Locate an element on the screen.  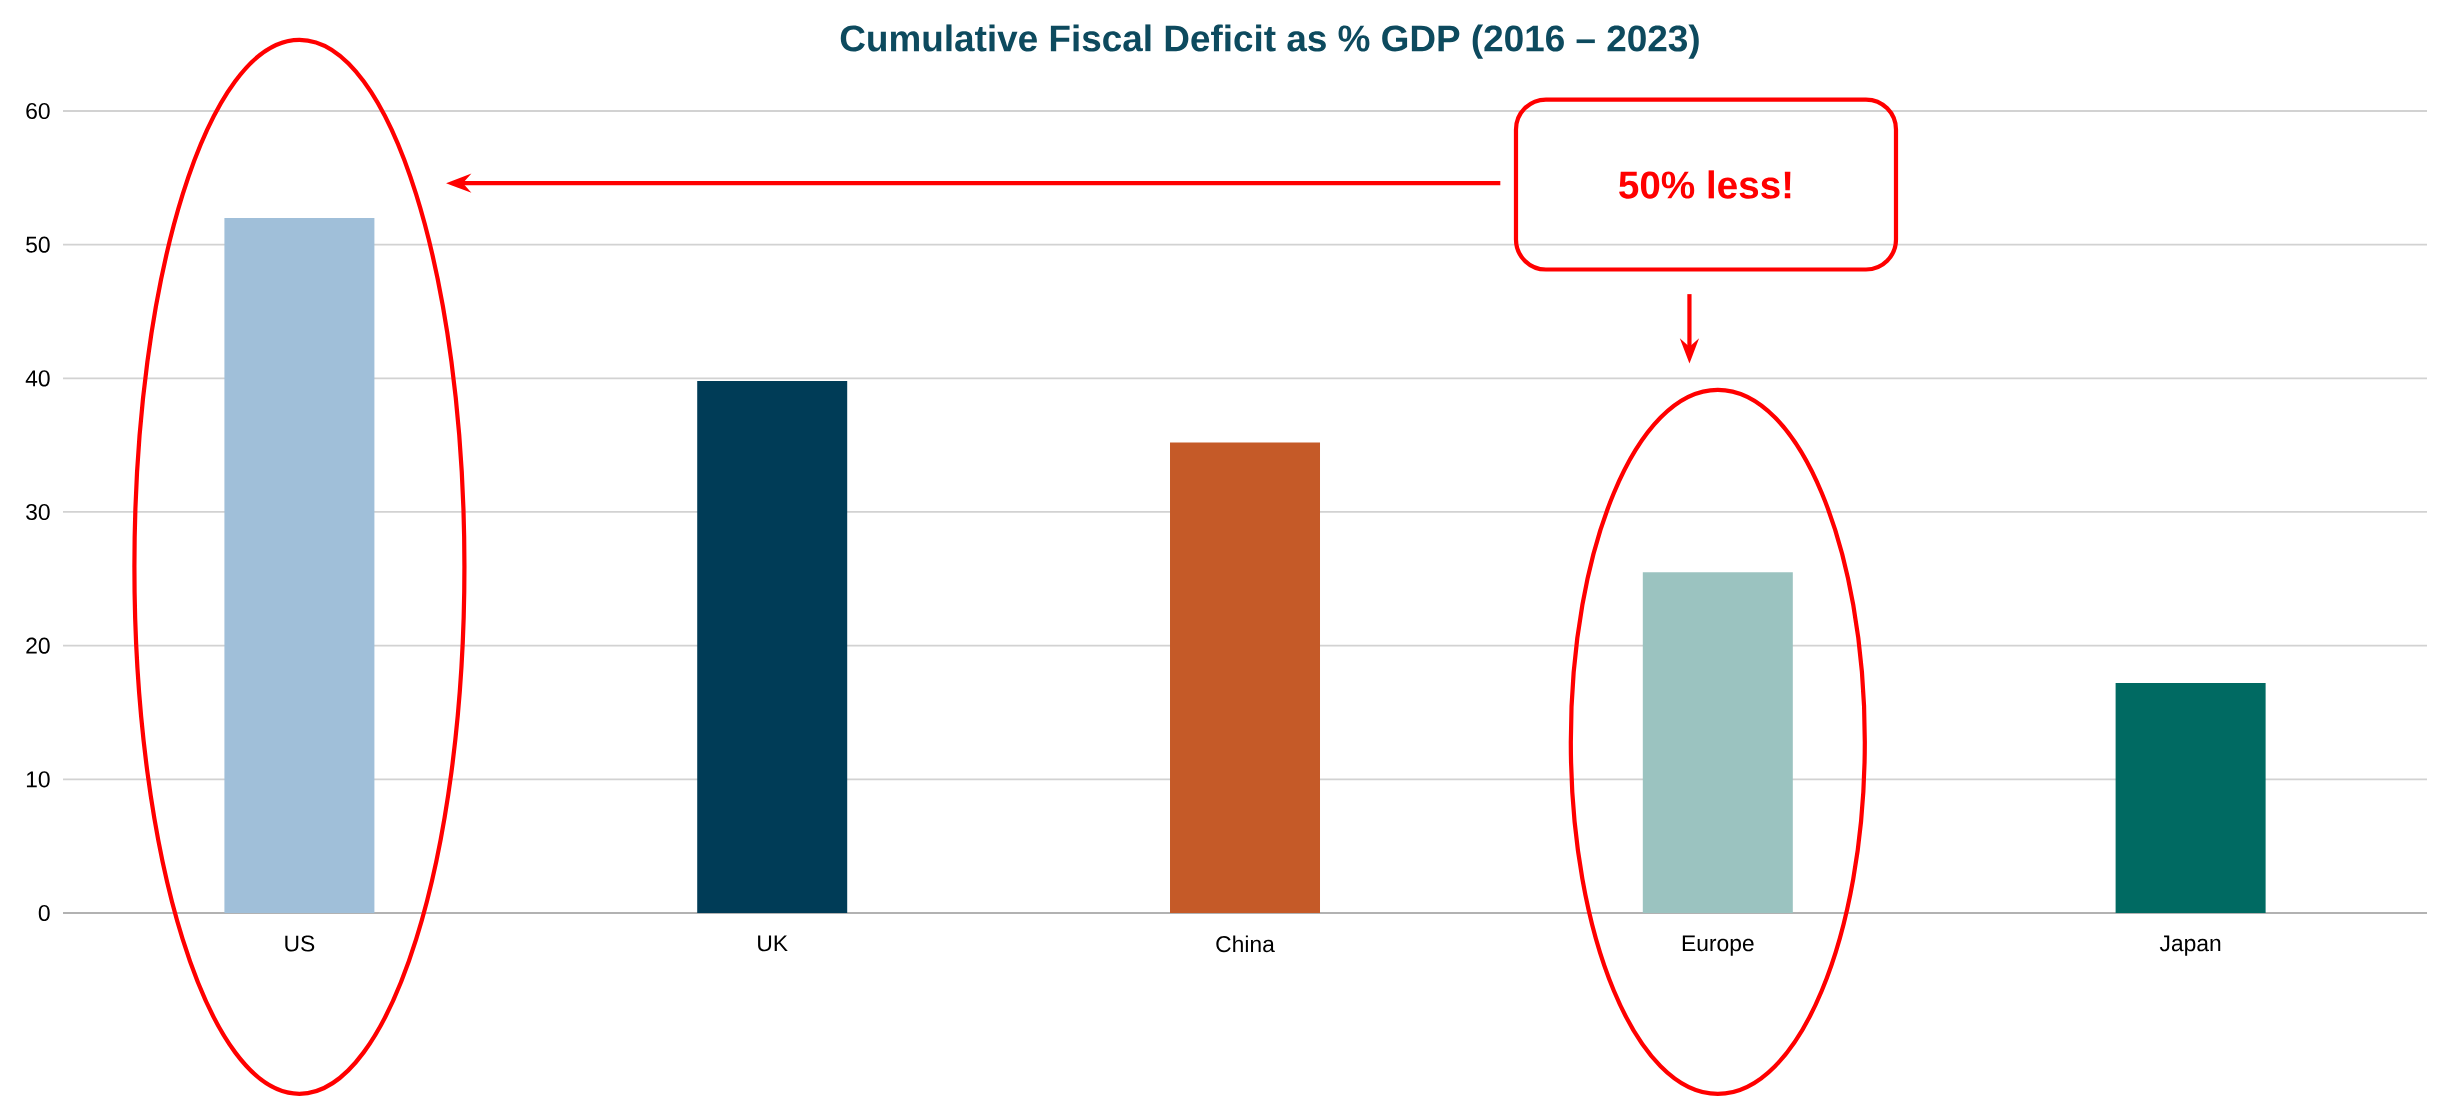
x-tick-label: US is located at coordinates (300, 943).